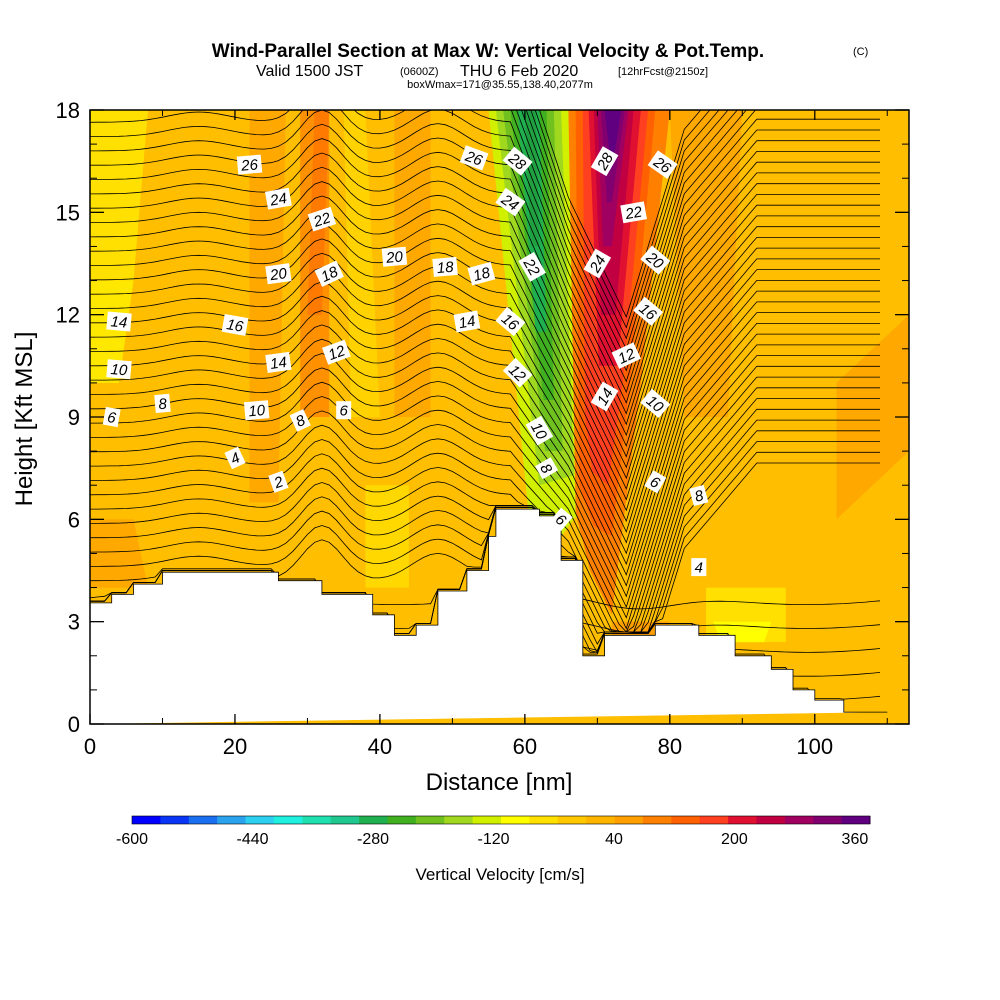  I want to click on copyright-mark: (C), so click(860, 52).